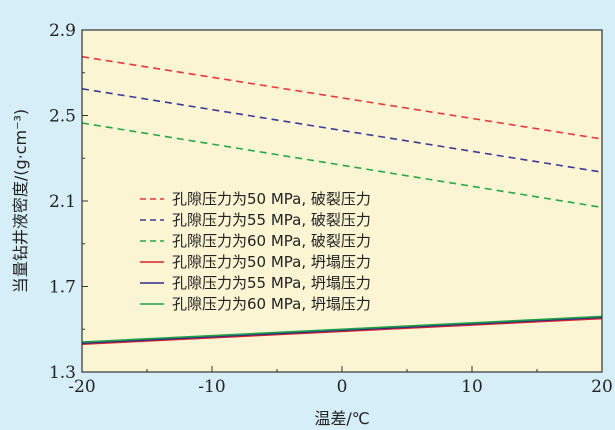  I want to click on x-tick-label: 10, so click(472, 387).